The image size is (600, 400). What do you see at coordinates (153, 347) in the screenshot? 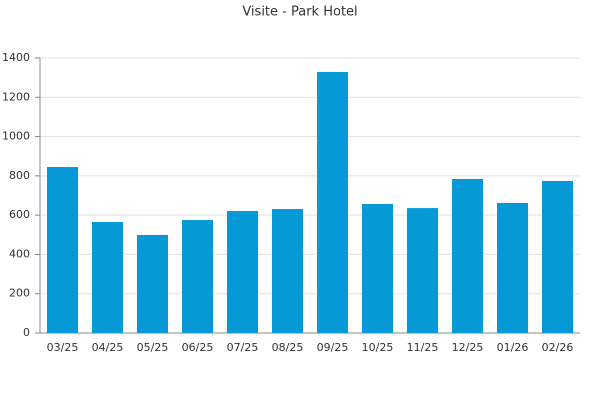
I see `x-tick-label: 05/25` at bounding box center [153, 347].